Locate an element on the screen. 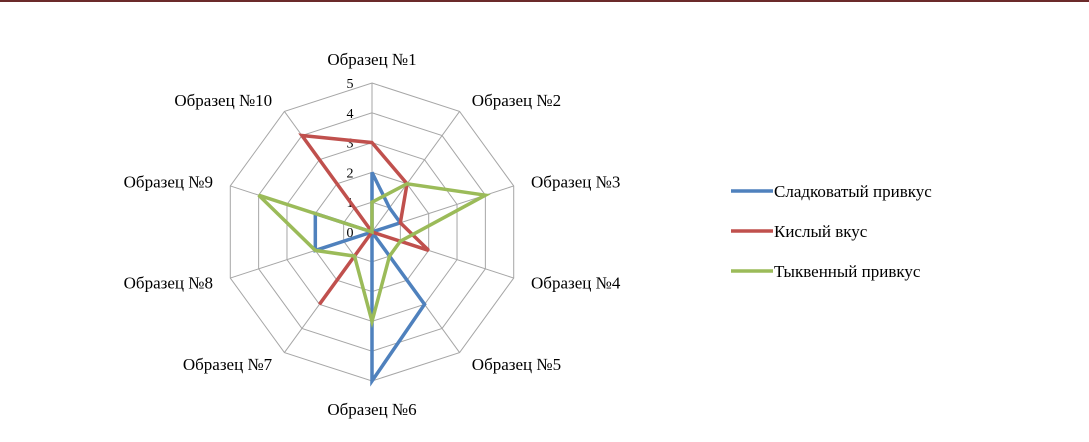 The width and height of the screenshot is (1089, 442). series-line is located at coordinates (370, 279).